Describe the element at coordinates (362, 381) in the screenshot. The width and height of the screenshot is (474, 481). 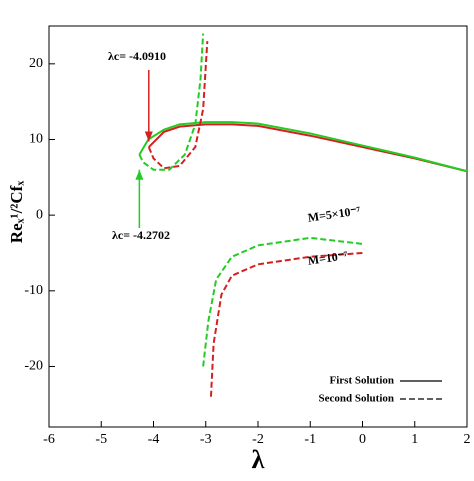
I see `legend-label: First Solution` at that location.